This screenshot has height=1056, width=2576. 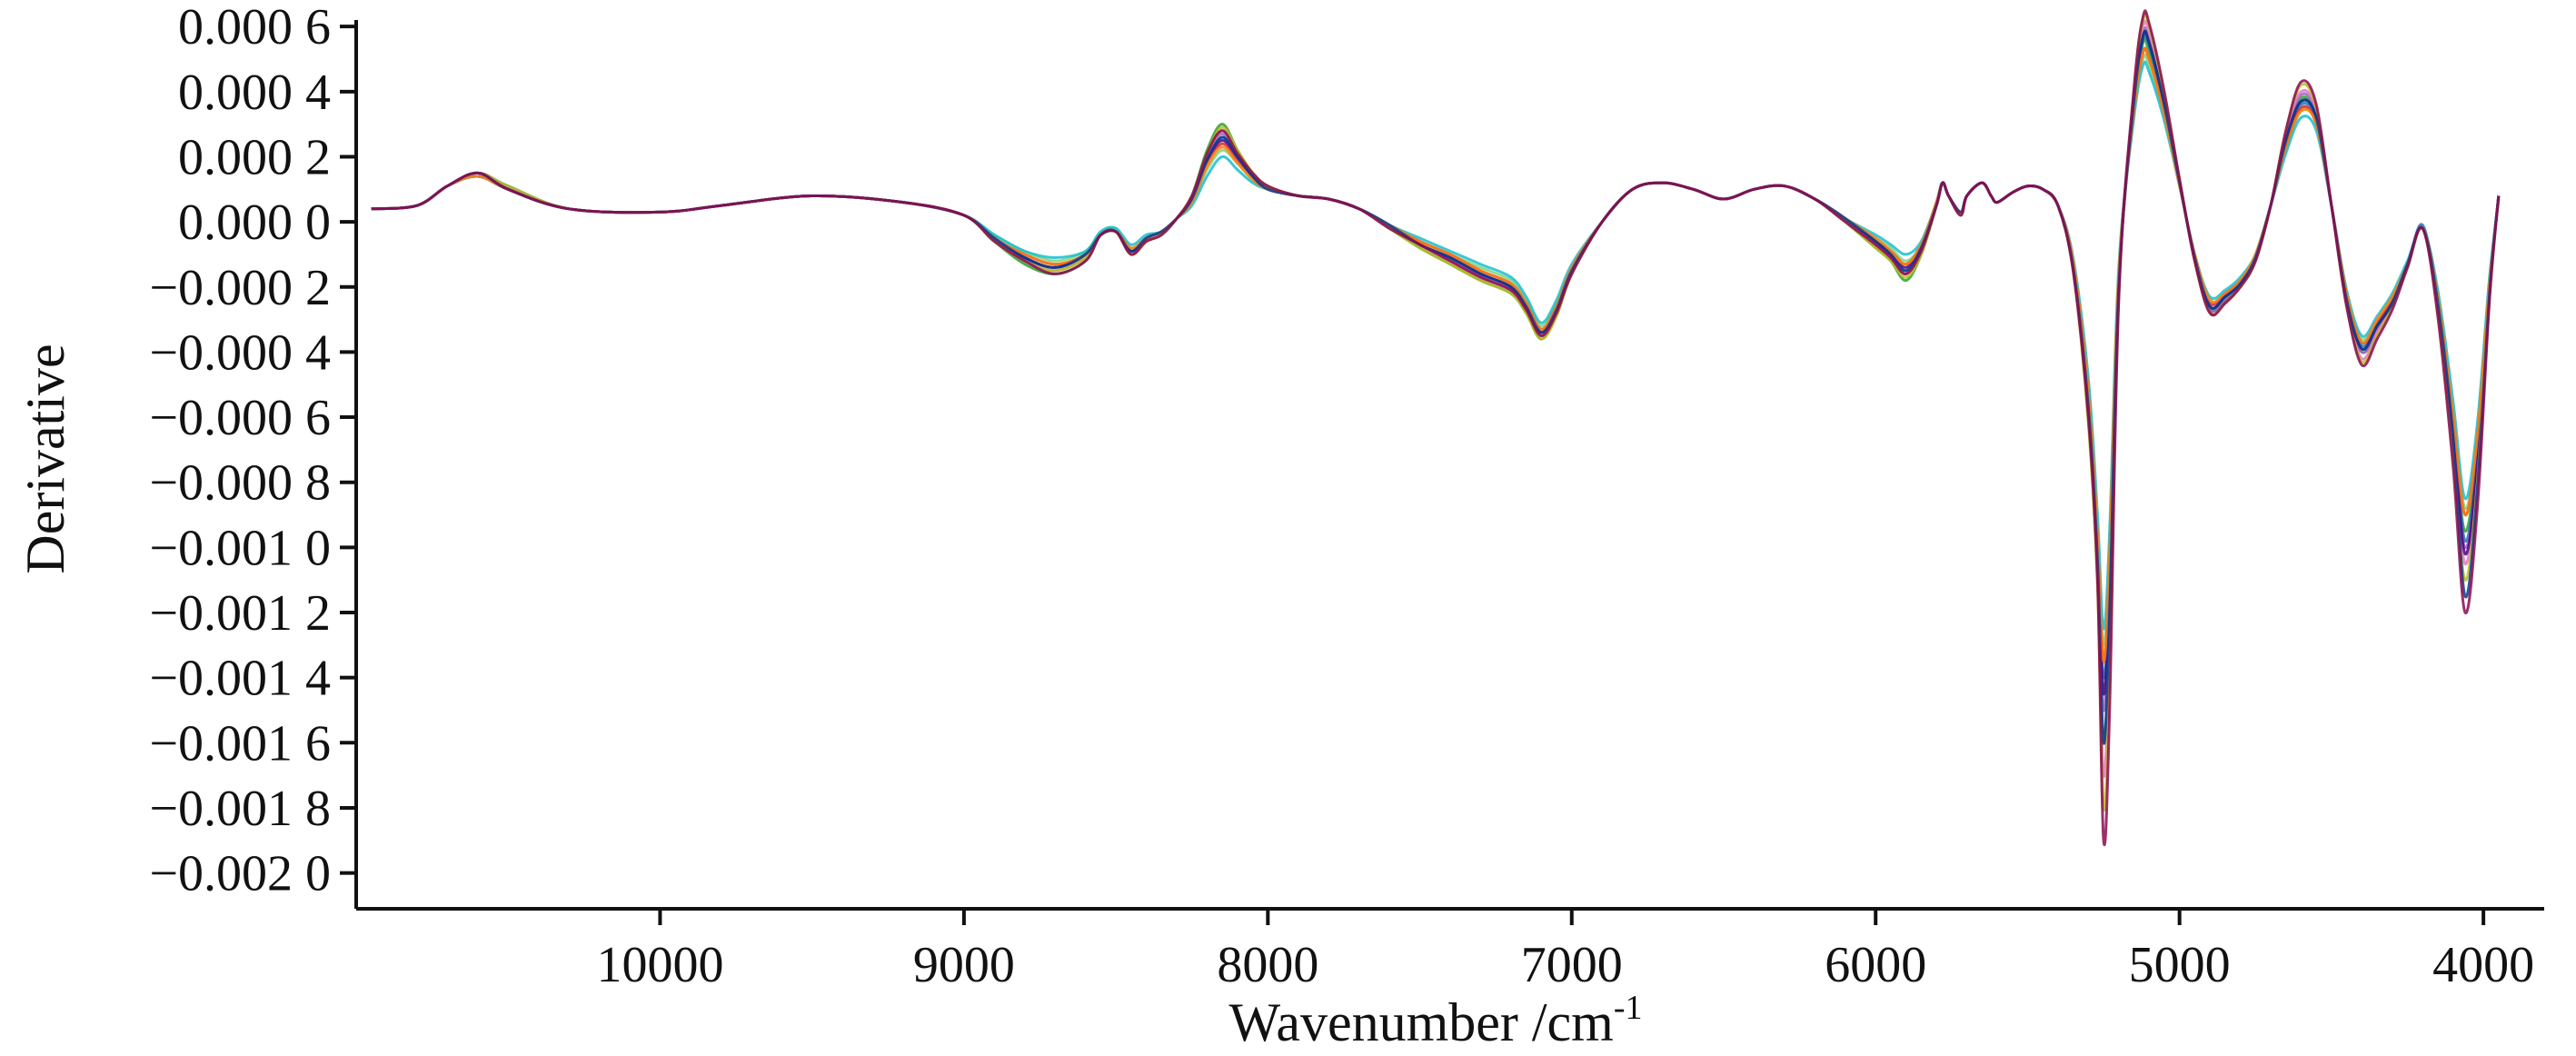 What do you see at coordinates (240, 483) in the screenshot?
I see `y-tick-label: −0.000 8` at bounding box center [240, 483].